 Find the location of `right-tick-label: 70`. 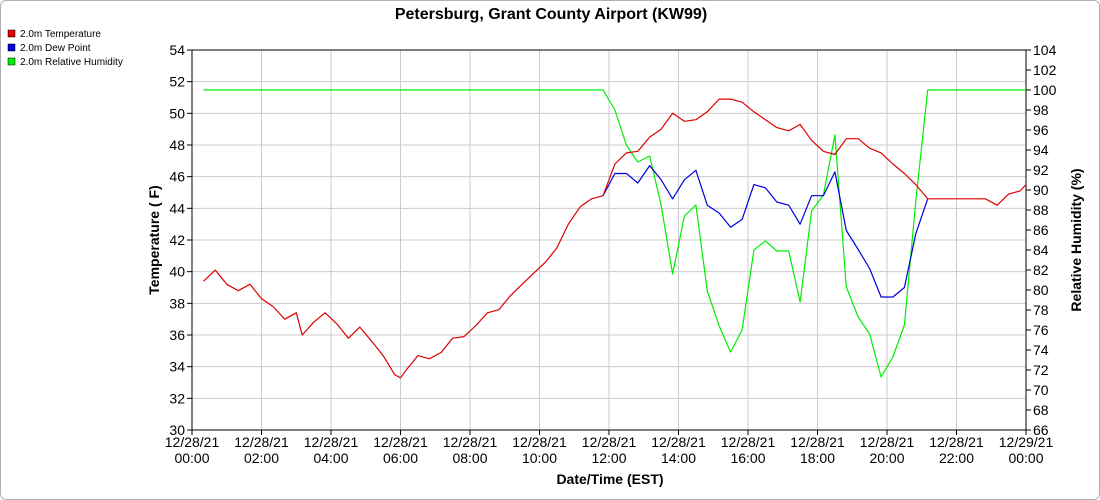

right-tick-label: 70 is located at coordinates (1041, 390).